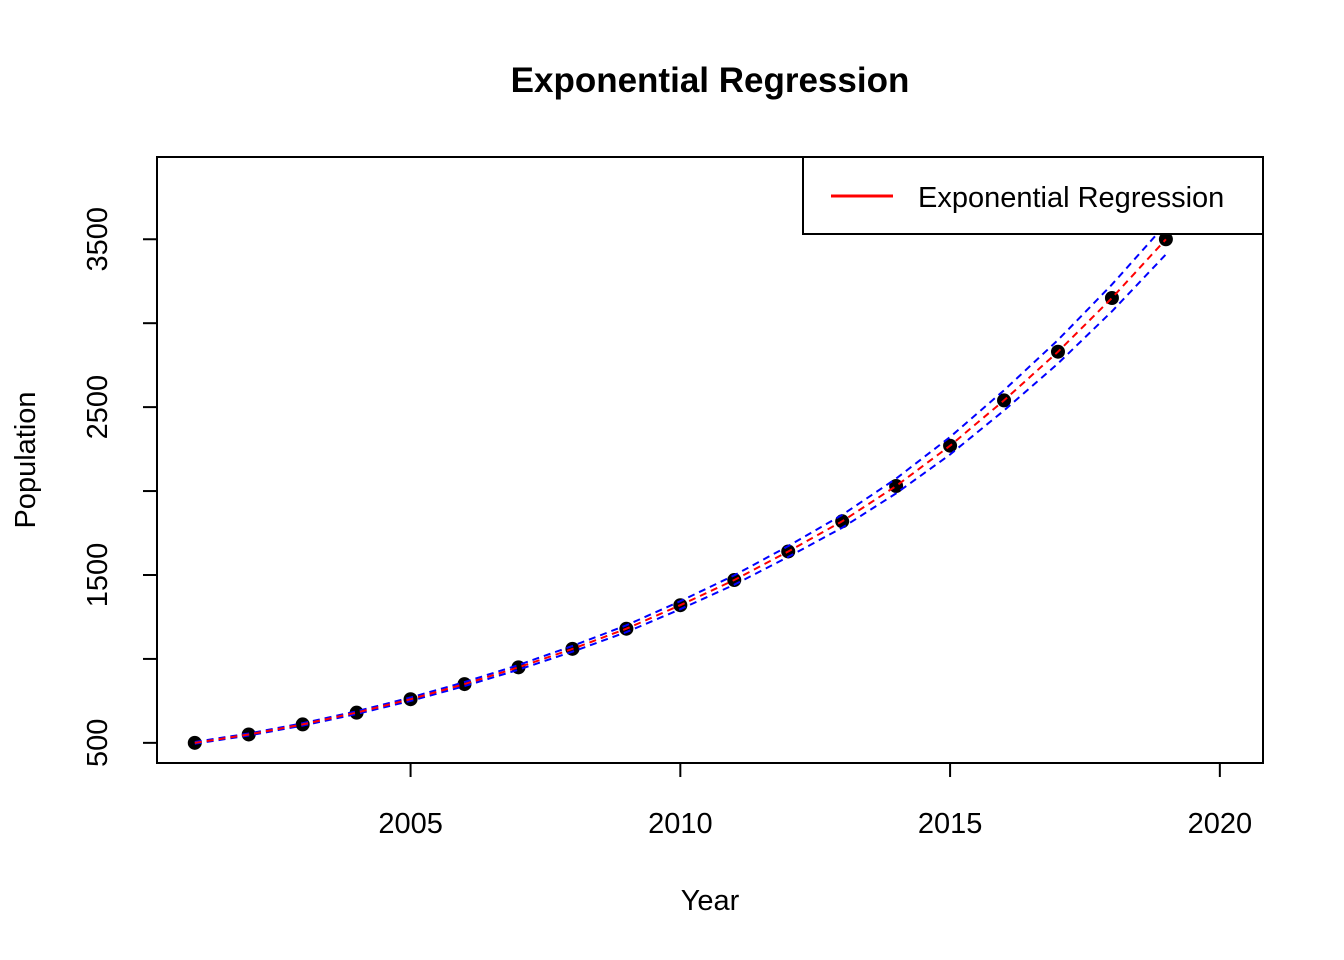 This screenshot has width=1344, height=960. I want to click on x-axis: 2005 2010 2015 2020, so click(815, 801).